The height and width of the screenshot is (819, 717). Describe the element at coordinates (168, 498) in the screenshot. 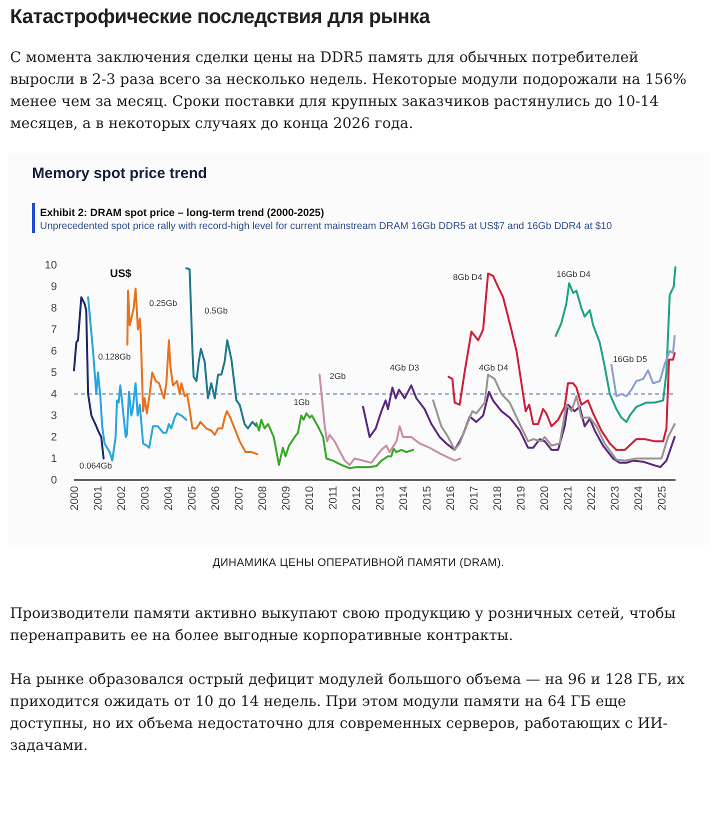

I see `x-tick-label: 2004` at that location.